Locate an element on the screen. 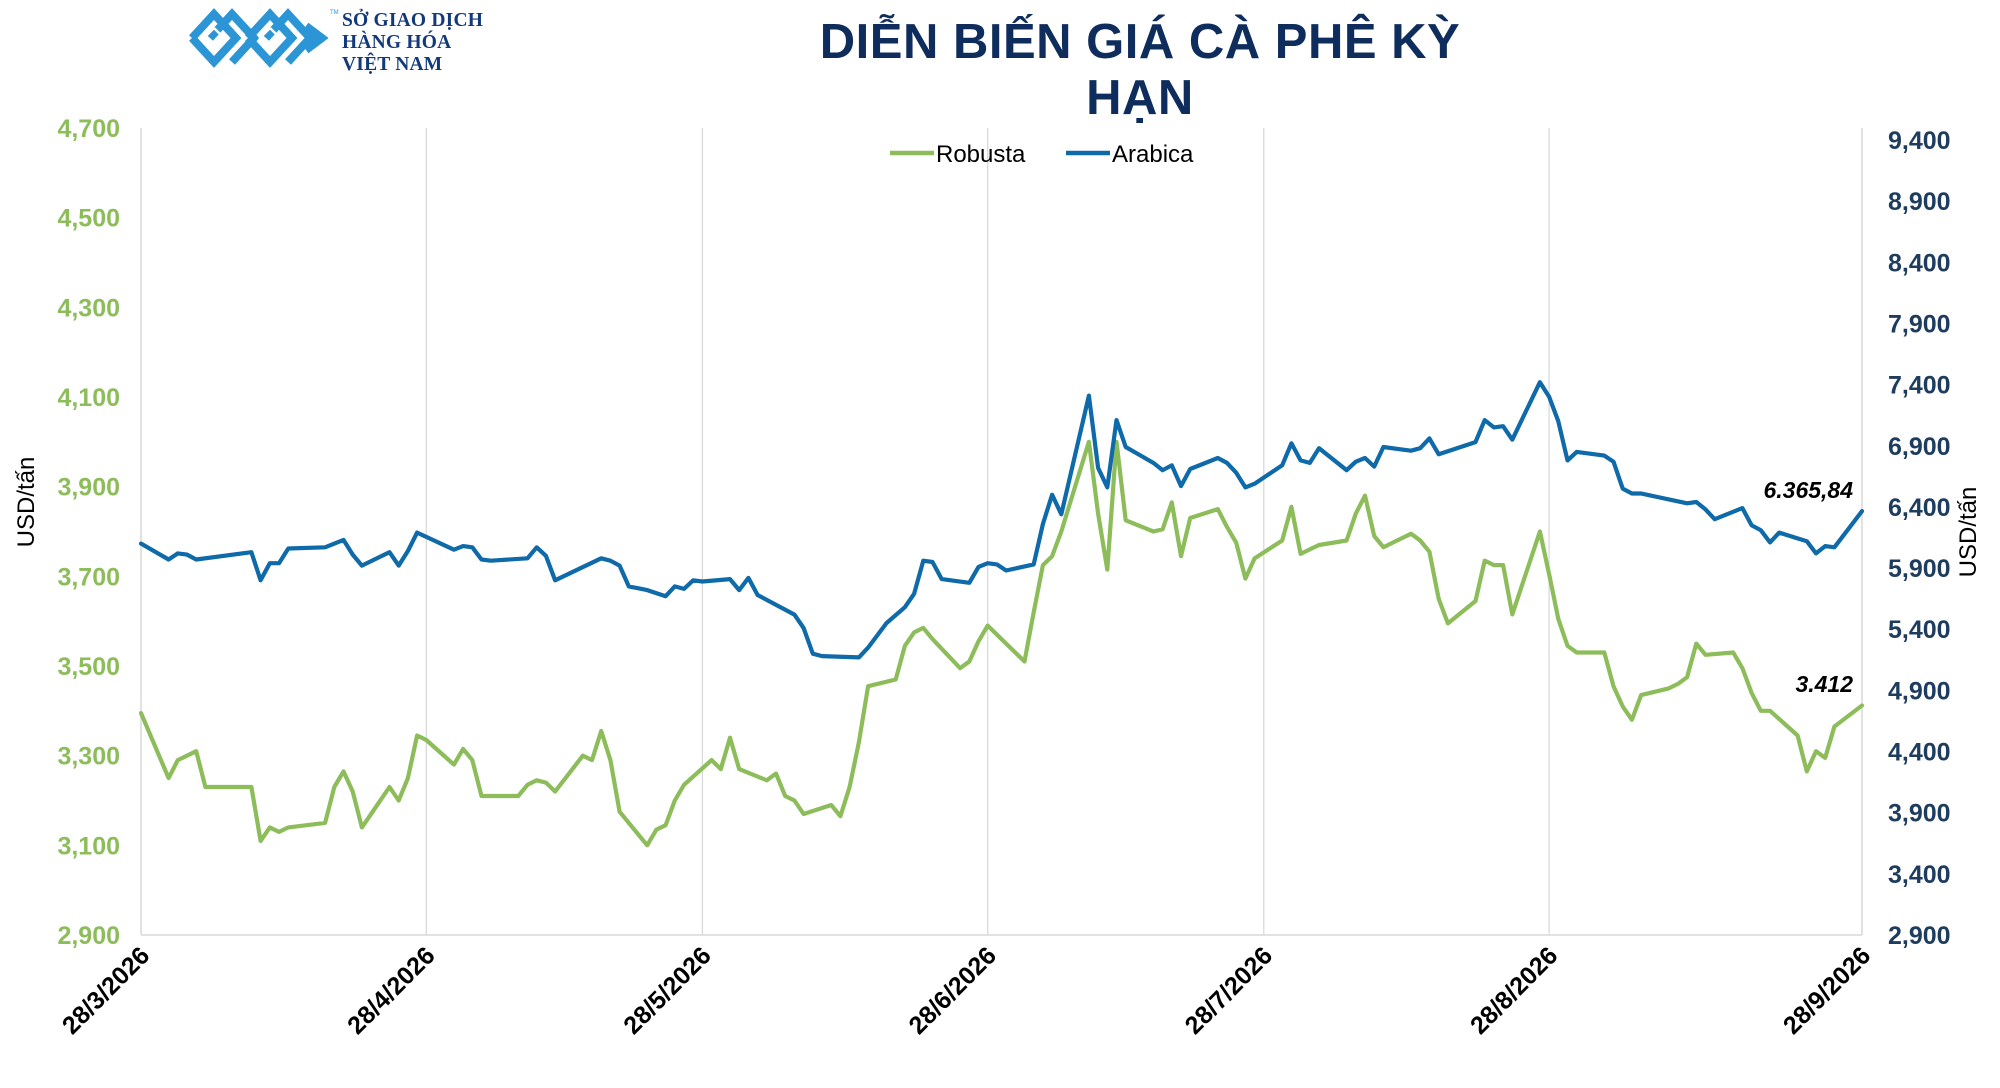 Image resolution: width=2000 pixels, height=1088 pixels. hnx-logo-icon is located at coordinates (258, 38).